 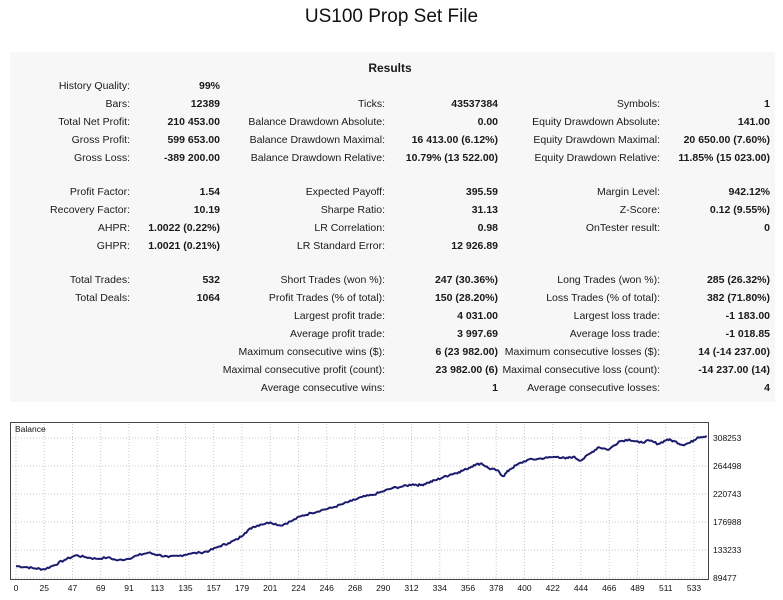 I want to click on x-tick-label: 466, so click(x=609, y=588).